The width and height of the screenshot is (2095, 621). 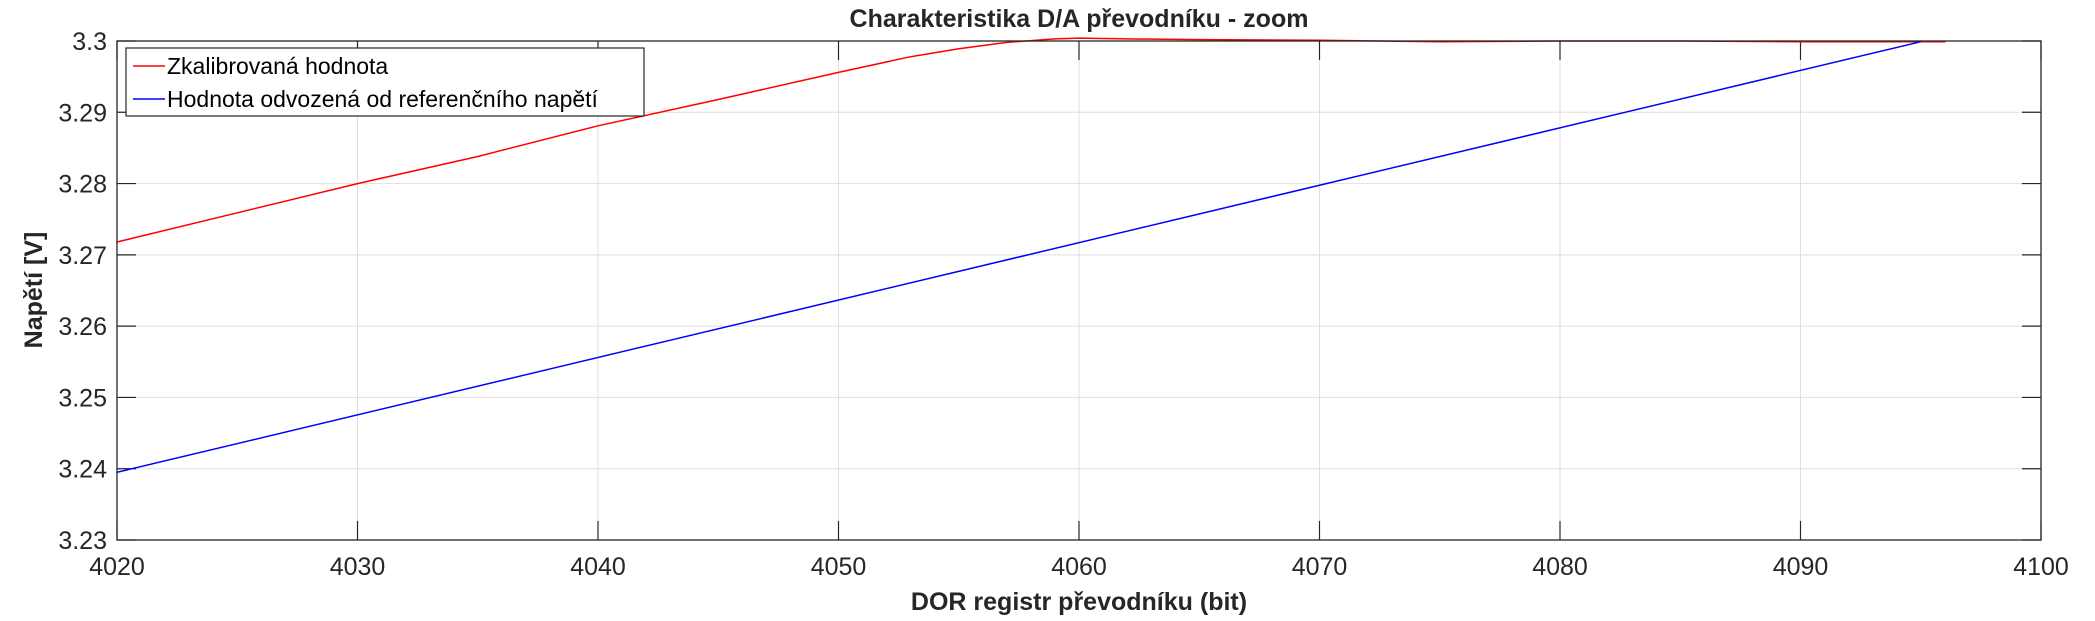 I want to click on x-tick-label: 4070, so click(x=1320, y=567).